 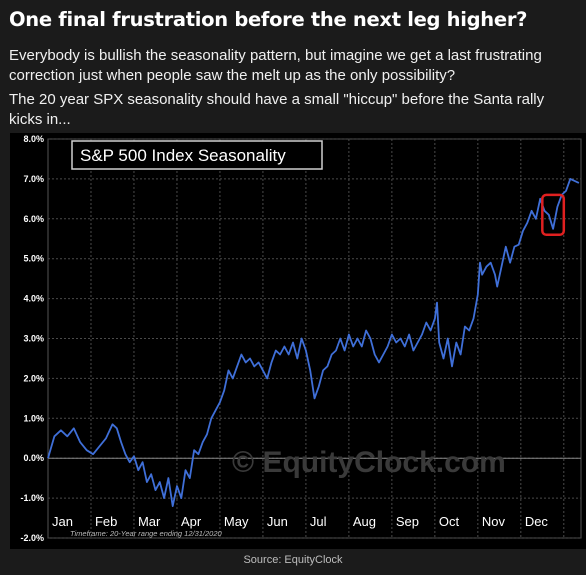 What do you see at coordinates (537, 521) in the screenshot?
I see `x-tick-label: Dec` at bounding box center [537, 521].